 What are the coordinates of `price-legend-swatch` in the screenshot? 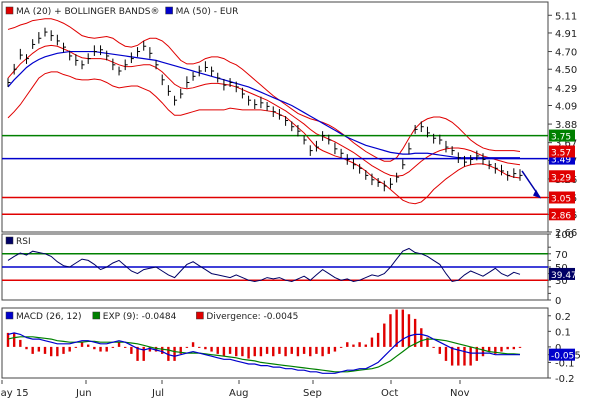 It's located at (9, 10).